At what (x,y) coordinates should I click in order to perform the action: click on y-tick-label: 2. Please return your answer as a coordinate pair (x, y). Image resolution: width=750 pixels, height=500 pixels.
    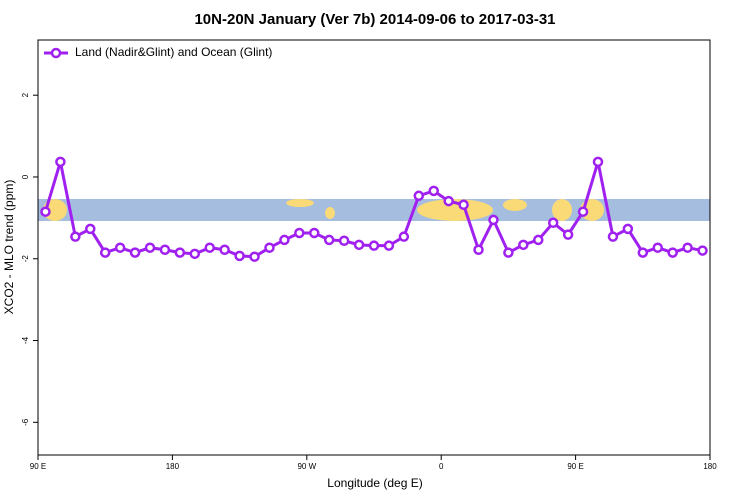
    Looking at the image, I should click on (25, 94).